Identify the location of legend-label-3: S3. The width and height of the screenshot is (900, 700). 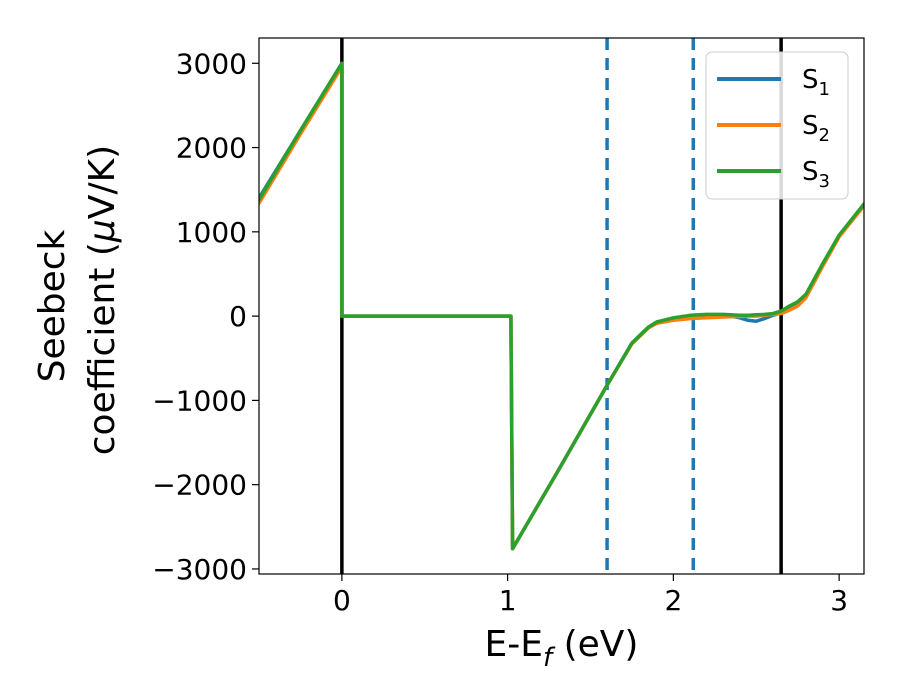
(816, 174).